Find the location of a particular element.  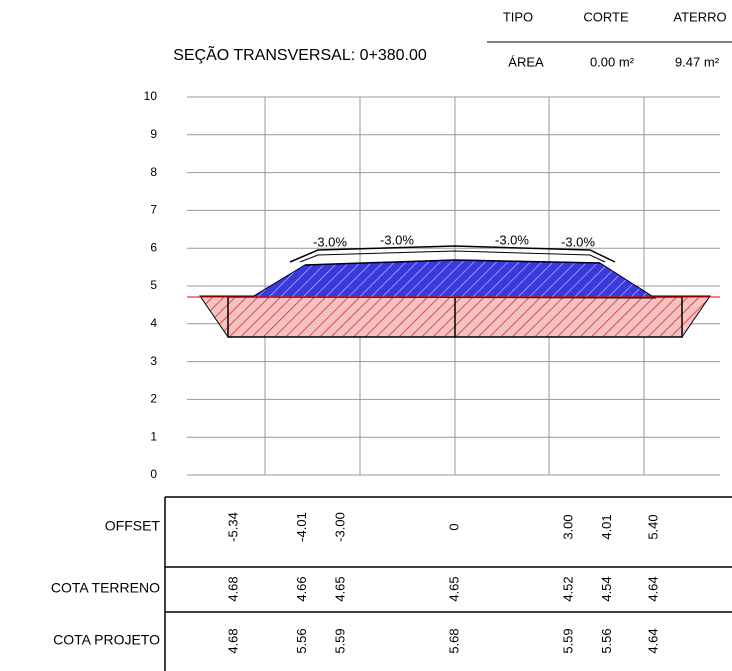

cell: -3.00 is located at coordinates (339, 527).